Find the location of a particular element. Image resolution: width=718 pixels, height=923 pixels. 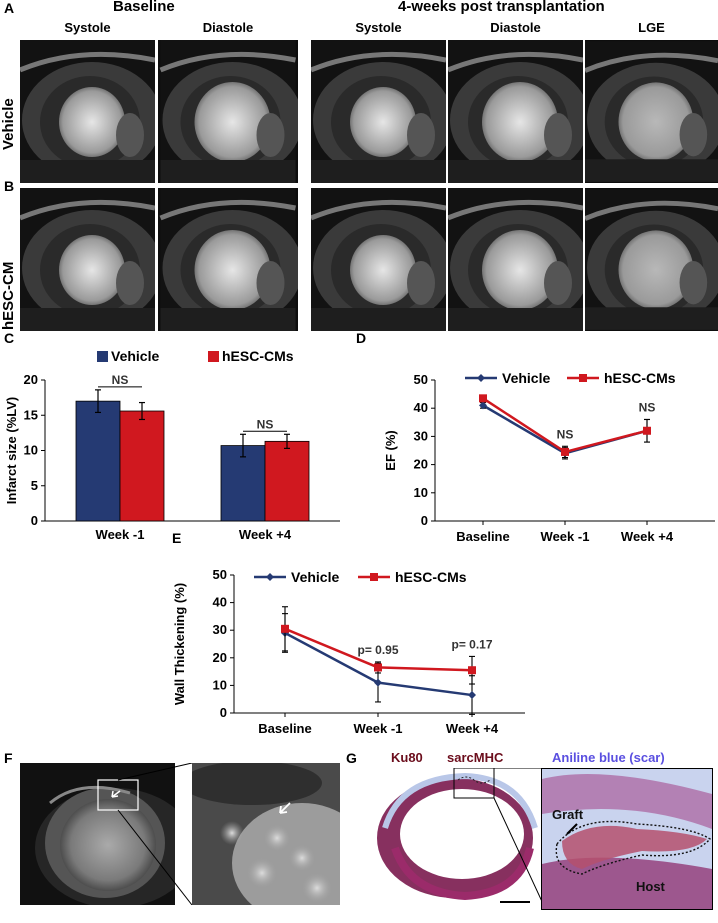

mri-image-r2-c3 is located at coordinates (378, 259).